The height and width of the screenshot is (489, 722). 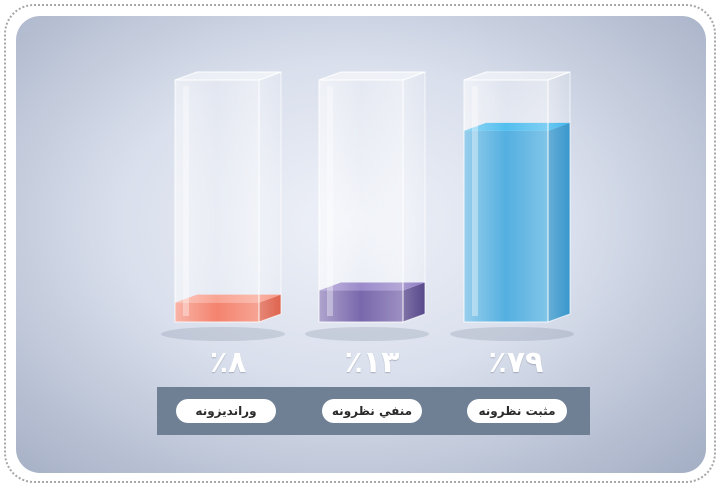 I want to click on value-label-1: ٪۸, so click(x=228, y=362).